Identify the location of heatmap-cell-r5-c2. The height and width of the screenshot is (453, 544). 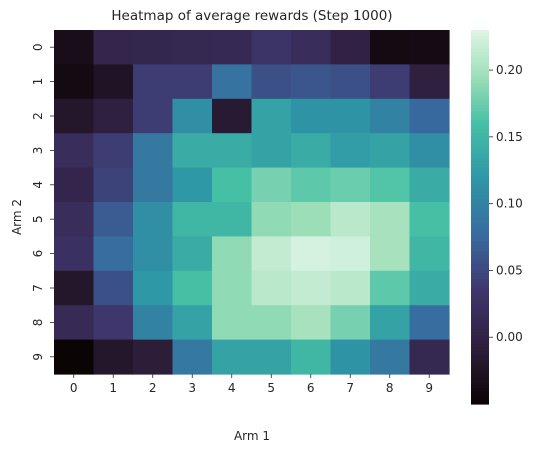
(153, 219).